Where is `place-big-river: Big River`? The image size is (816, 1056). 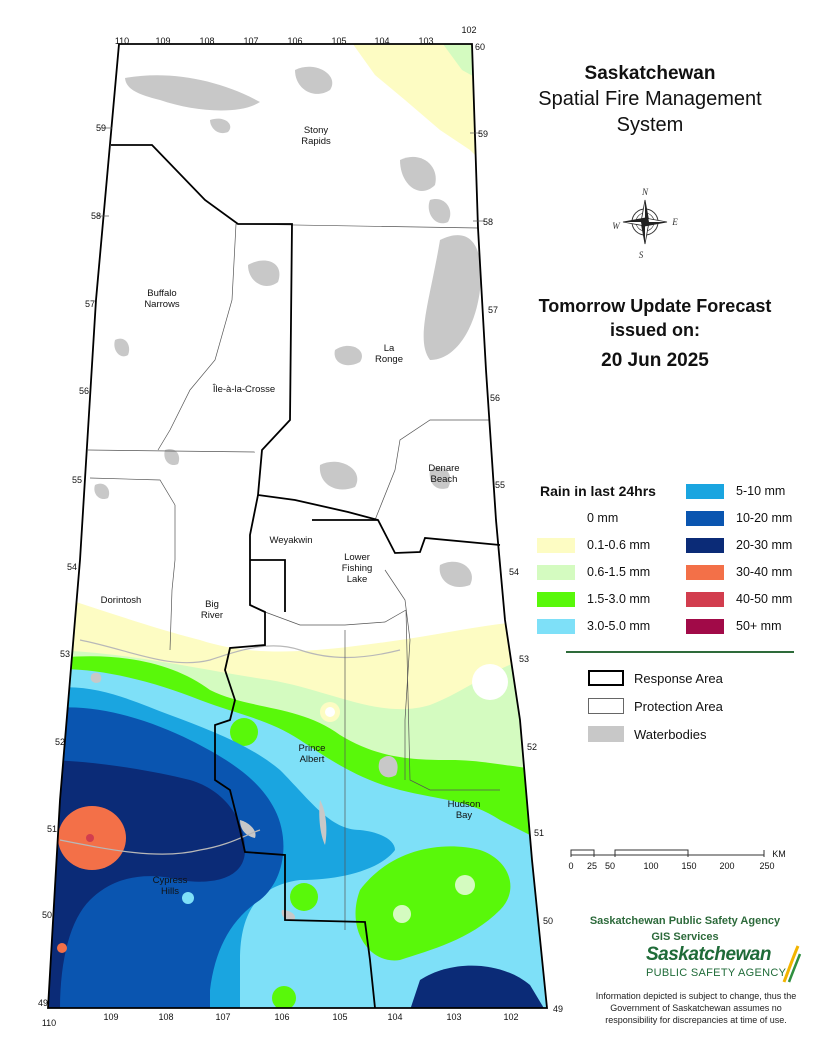
place-big-river: Big River is located at coordinates (212, 610).